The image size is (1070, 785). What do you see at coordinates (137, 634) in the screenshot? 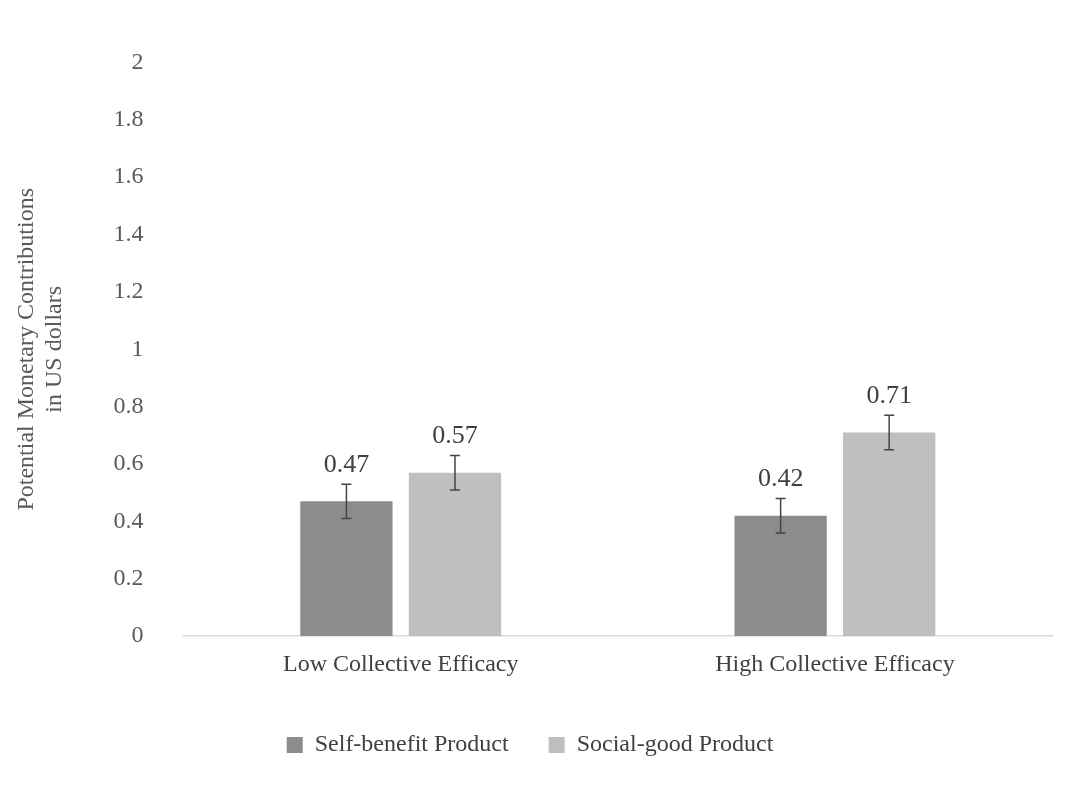
I see `y-tick-label: 0` at bounding box center [137, 634].